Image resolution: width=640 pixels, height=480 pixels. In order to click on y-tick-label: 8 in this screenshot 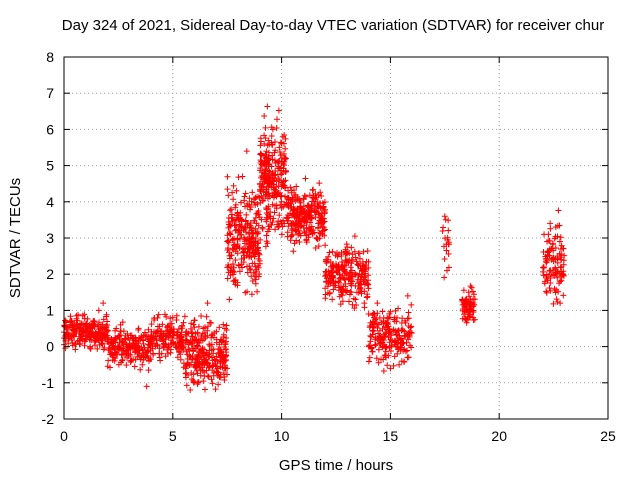, I will do `click(50, 57)`.